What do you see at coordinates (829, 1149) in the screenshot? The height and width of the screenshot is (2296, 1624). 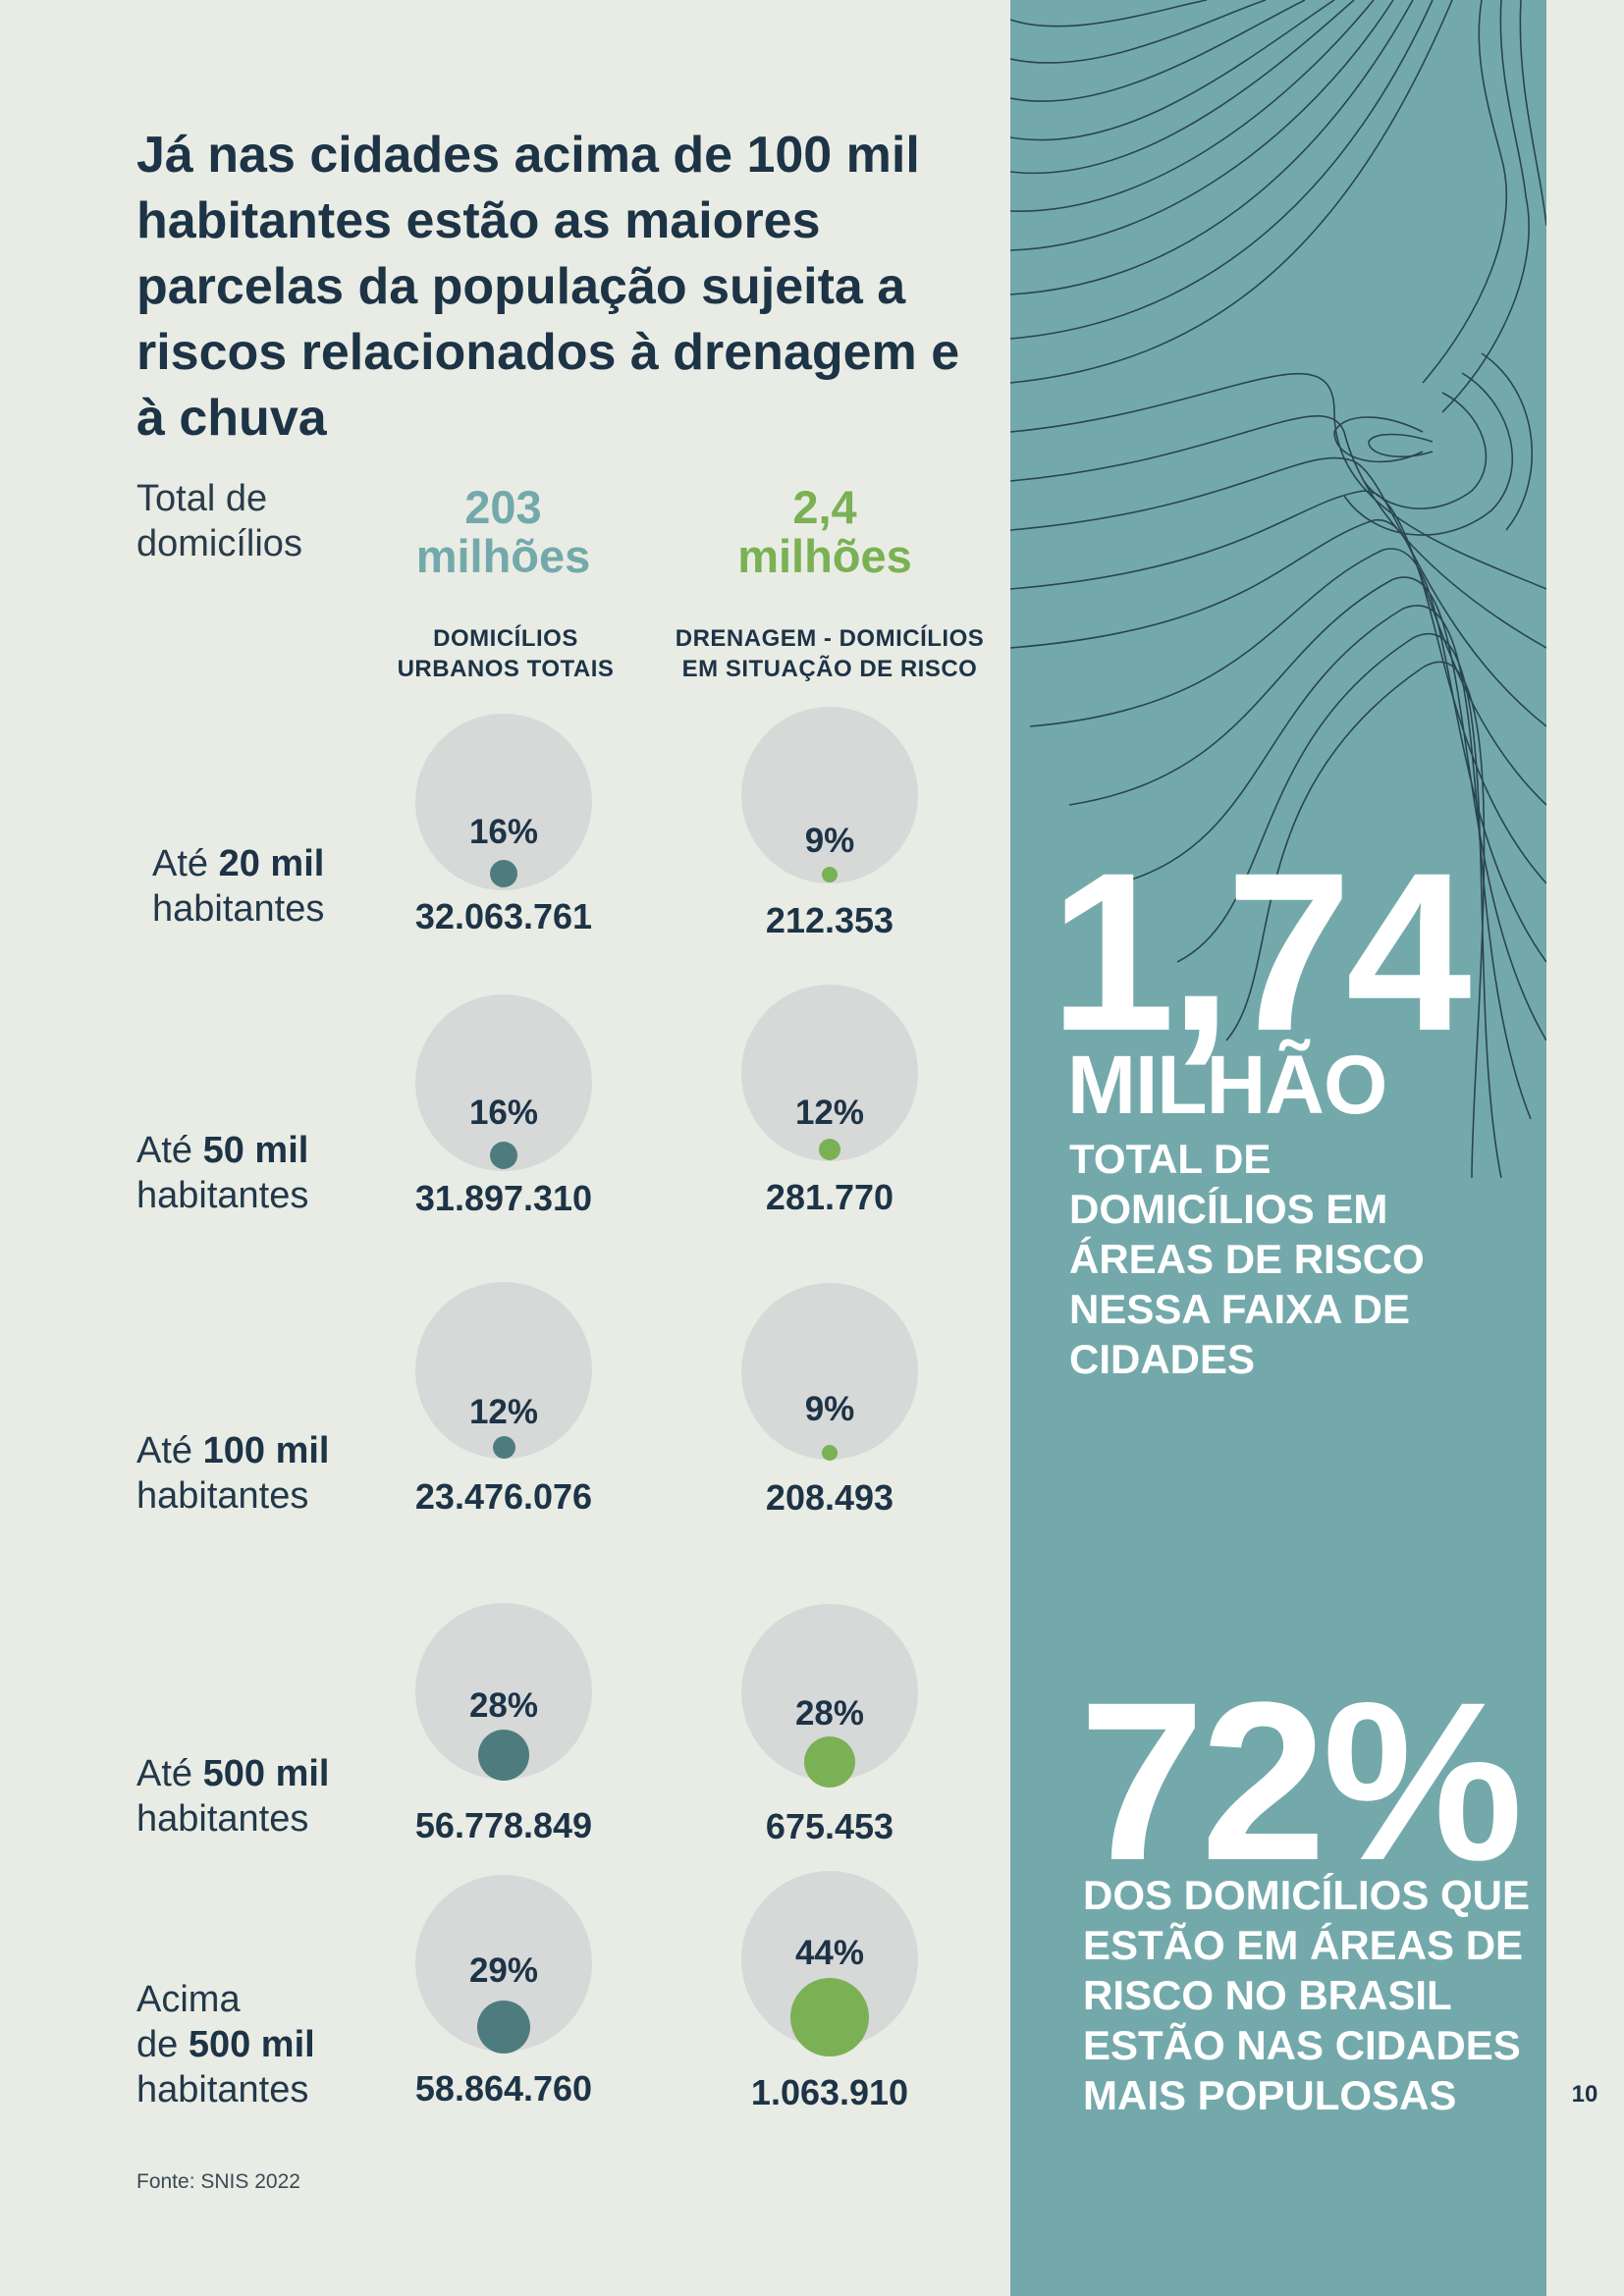 I see `risk-dot-50mil` at bounding box center [829, 1149].